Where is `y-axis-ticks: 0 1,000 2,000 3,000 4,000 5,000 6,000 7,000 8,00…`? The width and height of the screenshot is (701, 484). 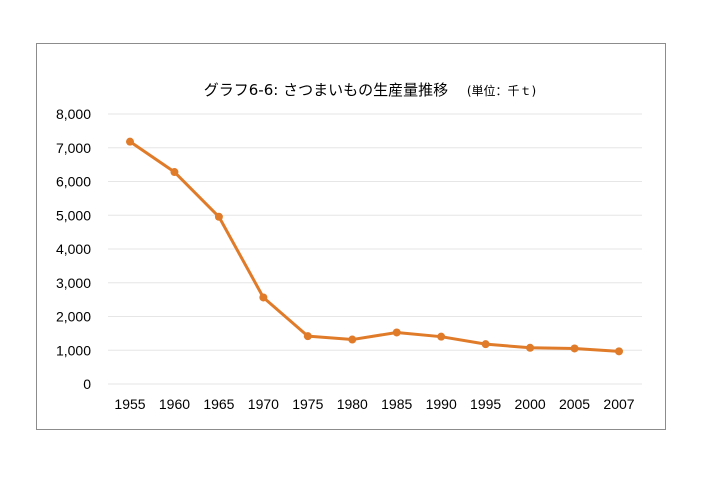 y-axis-ticks: 0 1,000 2,000 3,000 4,000 5,000 6,000 7,000 8,00… is located at coordinates (73, 249).